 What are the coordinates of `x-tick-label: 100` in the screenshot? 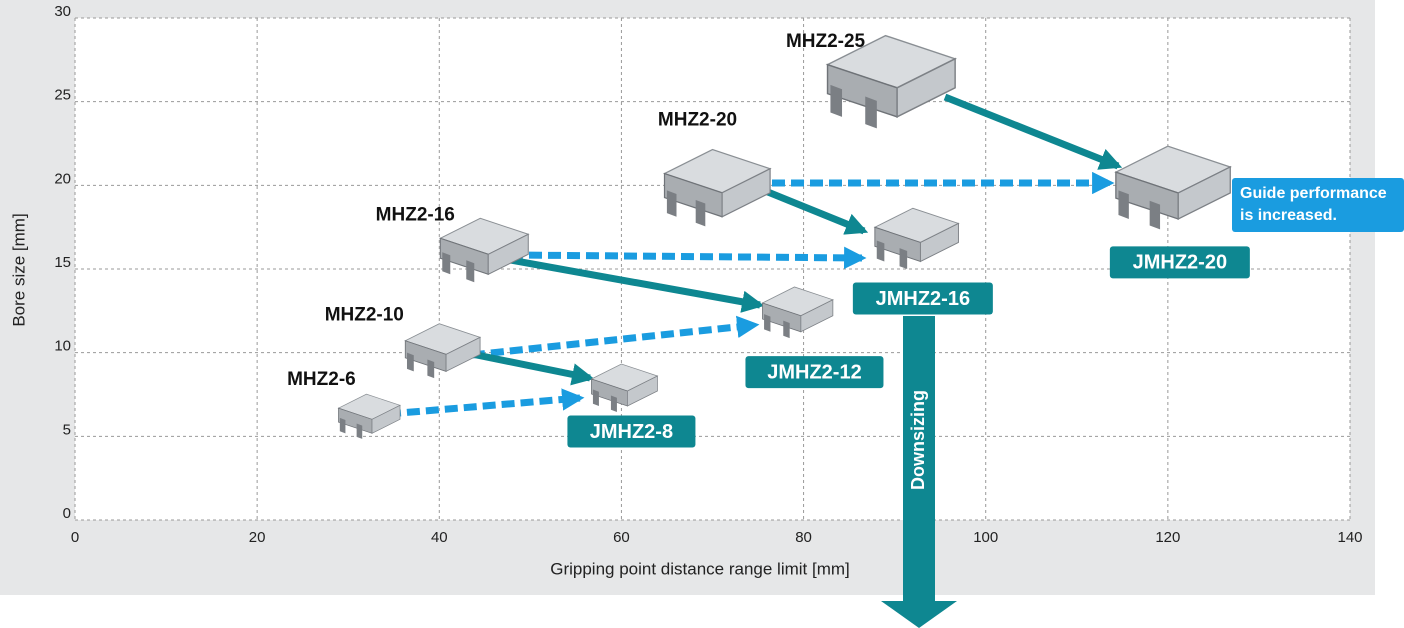 It's located at (985, 537).